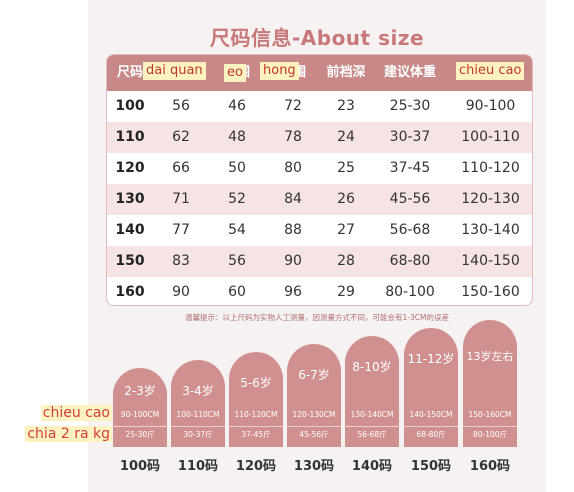 The height and width of the screenshot is (492, 574). I want to click on table-row: 120 66 50 80 25 37-45 110-120, so click(319, 168).